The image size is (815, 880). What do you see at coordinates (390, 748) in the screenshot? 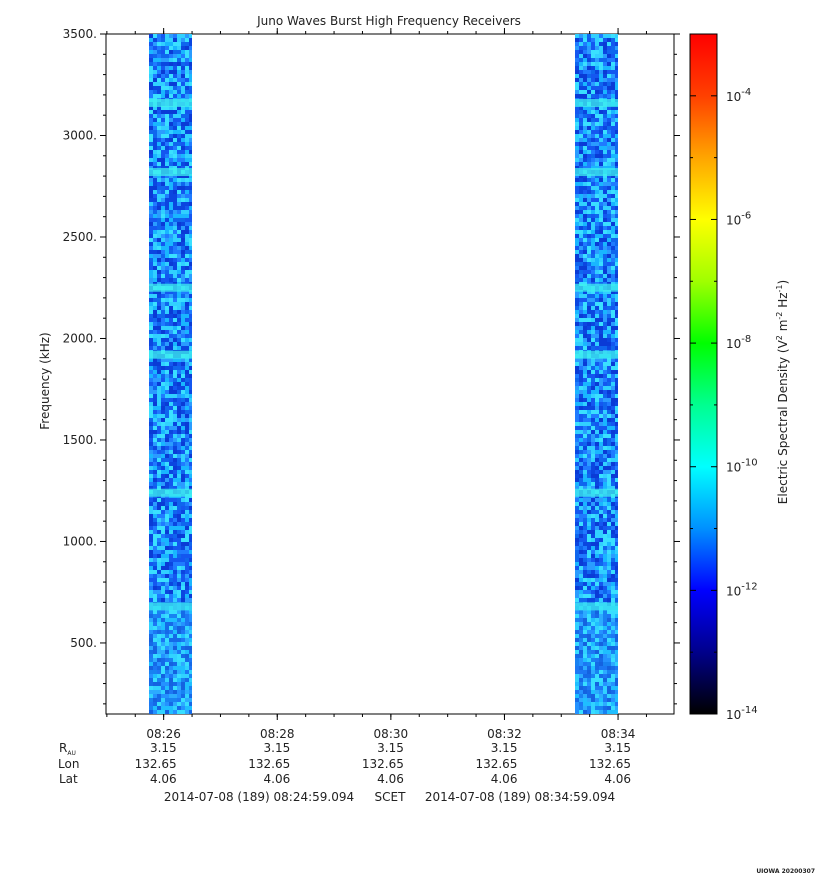
I see `ephemeris-rau-value: 3.15` at bounding box center [390, 748].